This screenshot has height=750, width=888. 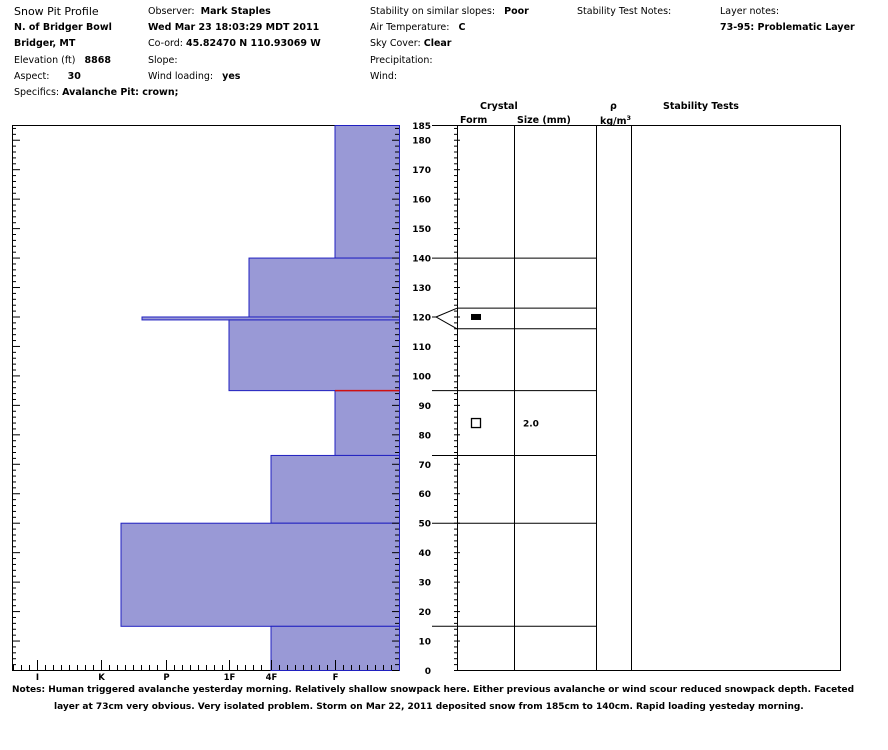 What do you see at coordinates (750, 11) in the screenshot?
I see `layer-notes-label: Layer notes:` at bounding box center [750, 11].